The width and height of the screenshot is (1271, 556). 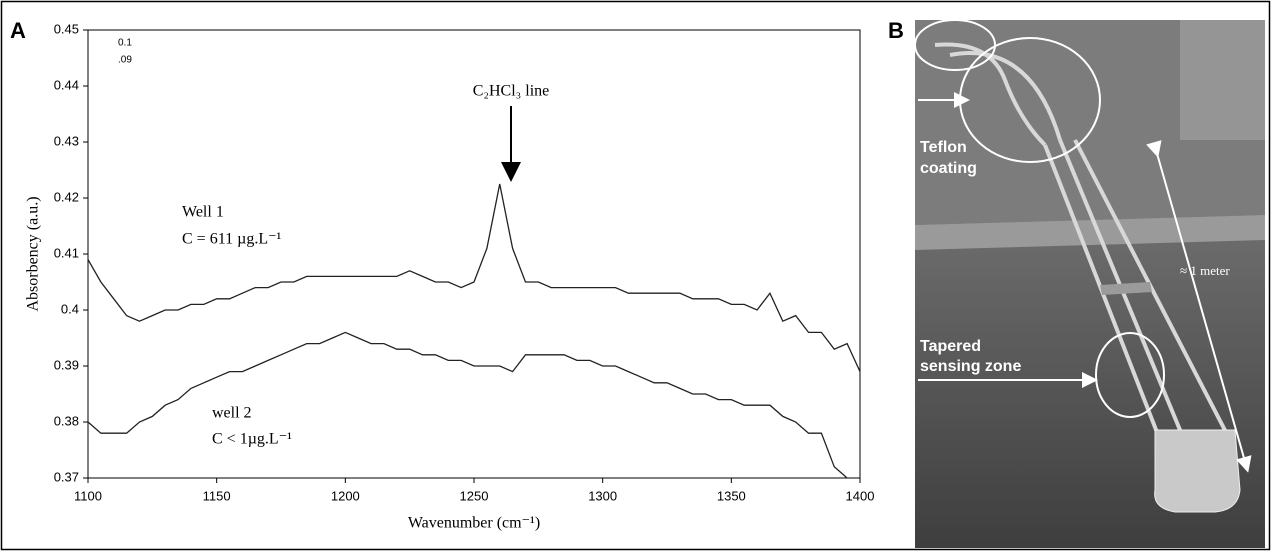 I want to click on y-tick-label: 0.39, so click(x=66, y=364).